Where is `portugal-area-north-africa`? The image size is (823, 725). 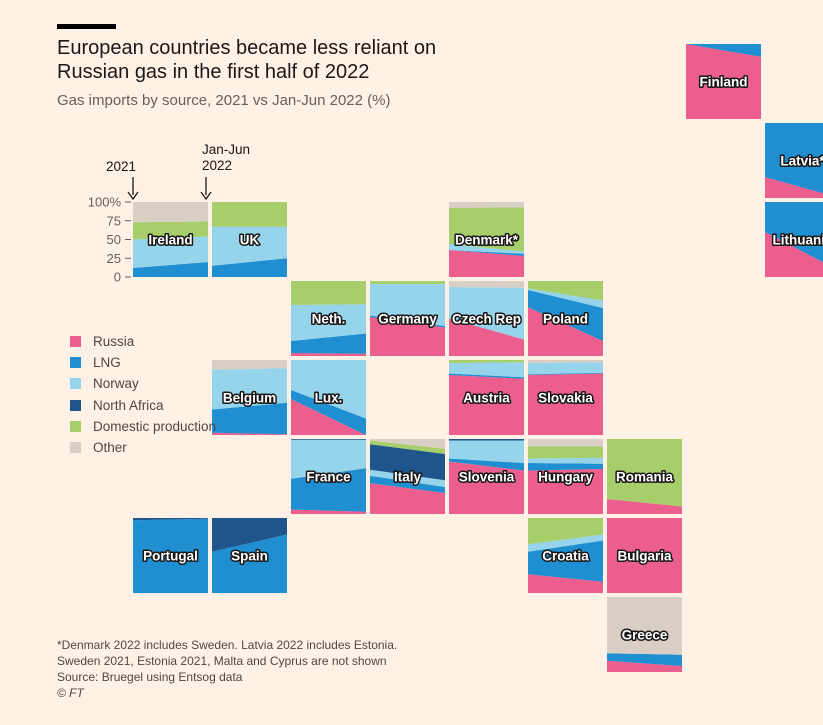
portugal-area-north-africa is located at coordinates (170, 519).